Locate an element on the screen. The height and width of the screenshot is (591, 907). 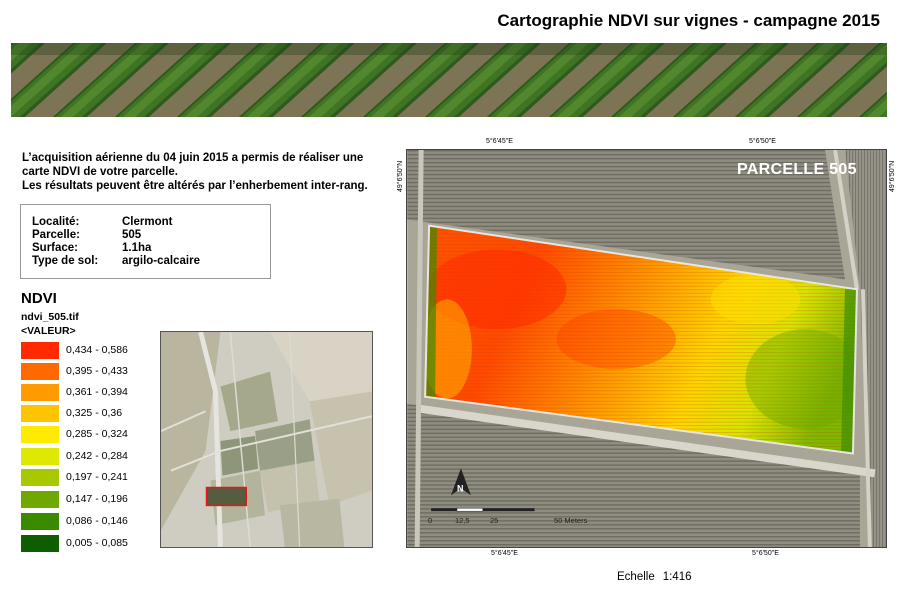
info-row-localite: Localité: Clermont is located at coordinates (102, 222).